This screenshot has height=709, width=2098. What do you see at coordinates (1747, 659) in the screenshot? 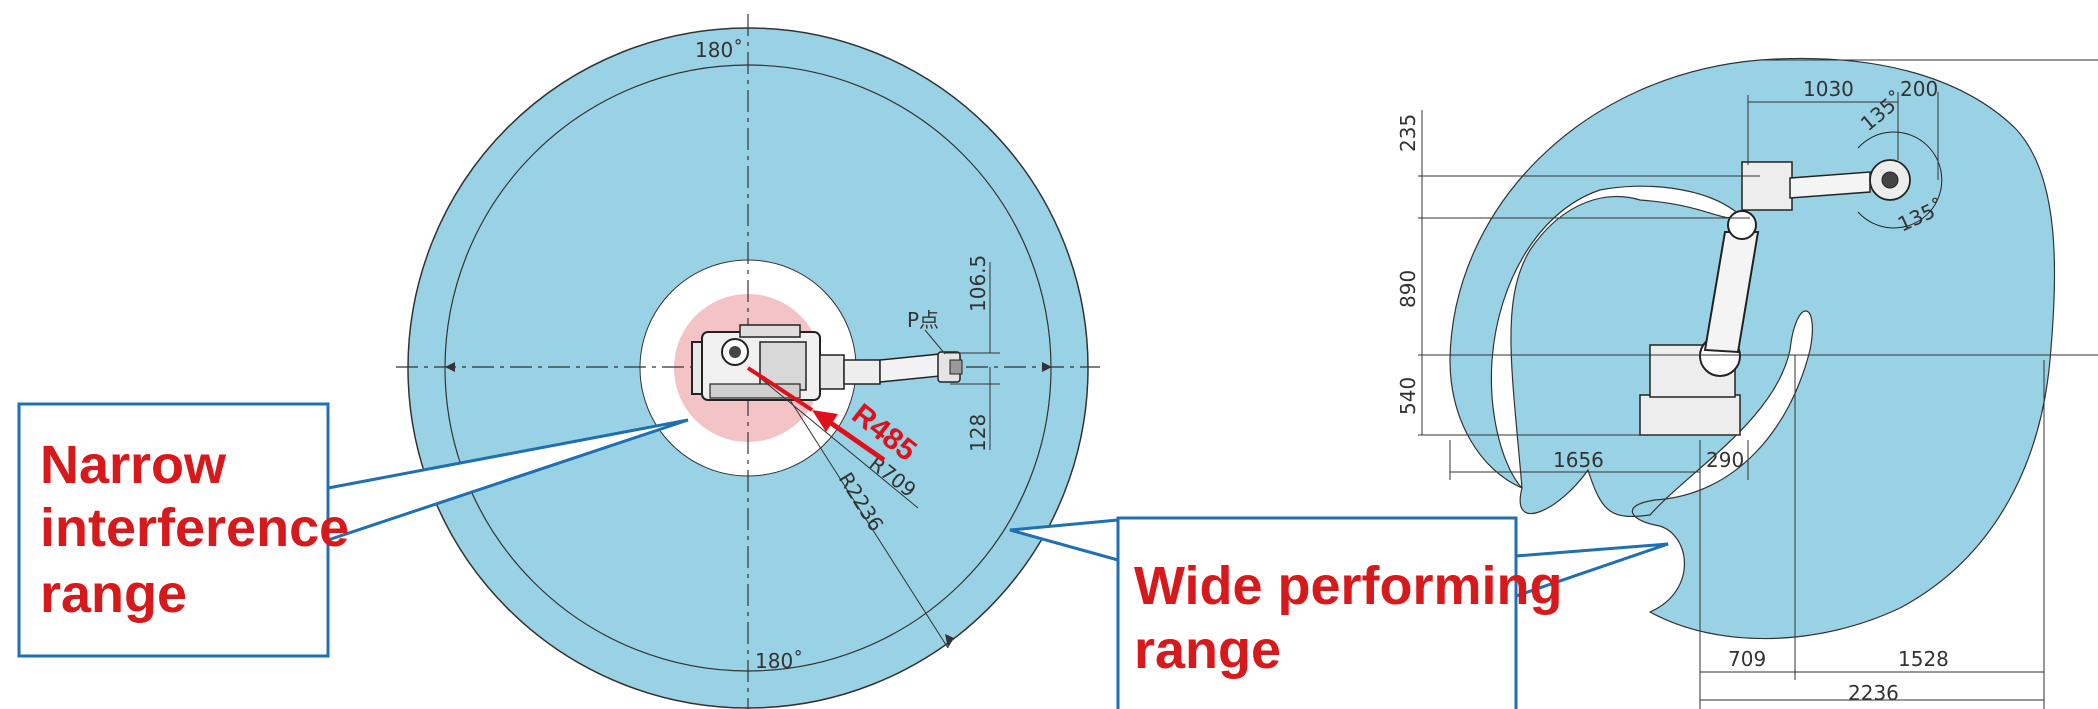
I see `dim-709-label: 709` at bounding box center [1747, 659].